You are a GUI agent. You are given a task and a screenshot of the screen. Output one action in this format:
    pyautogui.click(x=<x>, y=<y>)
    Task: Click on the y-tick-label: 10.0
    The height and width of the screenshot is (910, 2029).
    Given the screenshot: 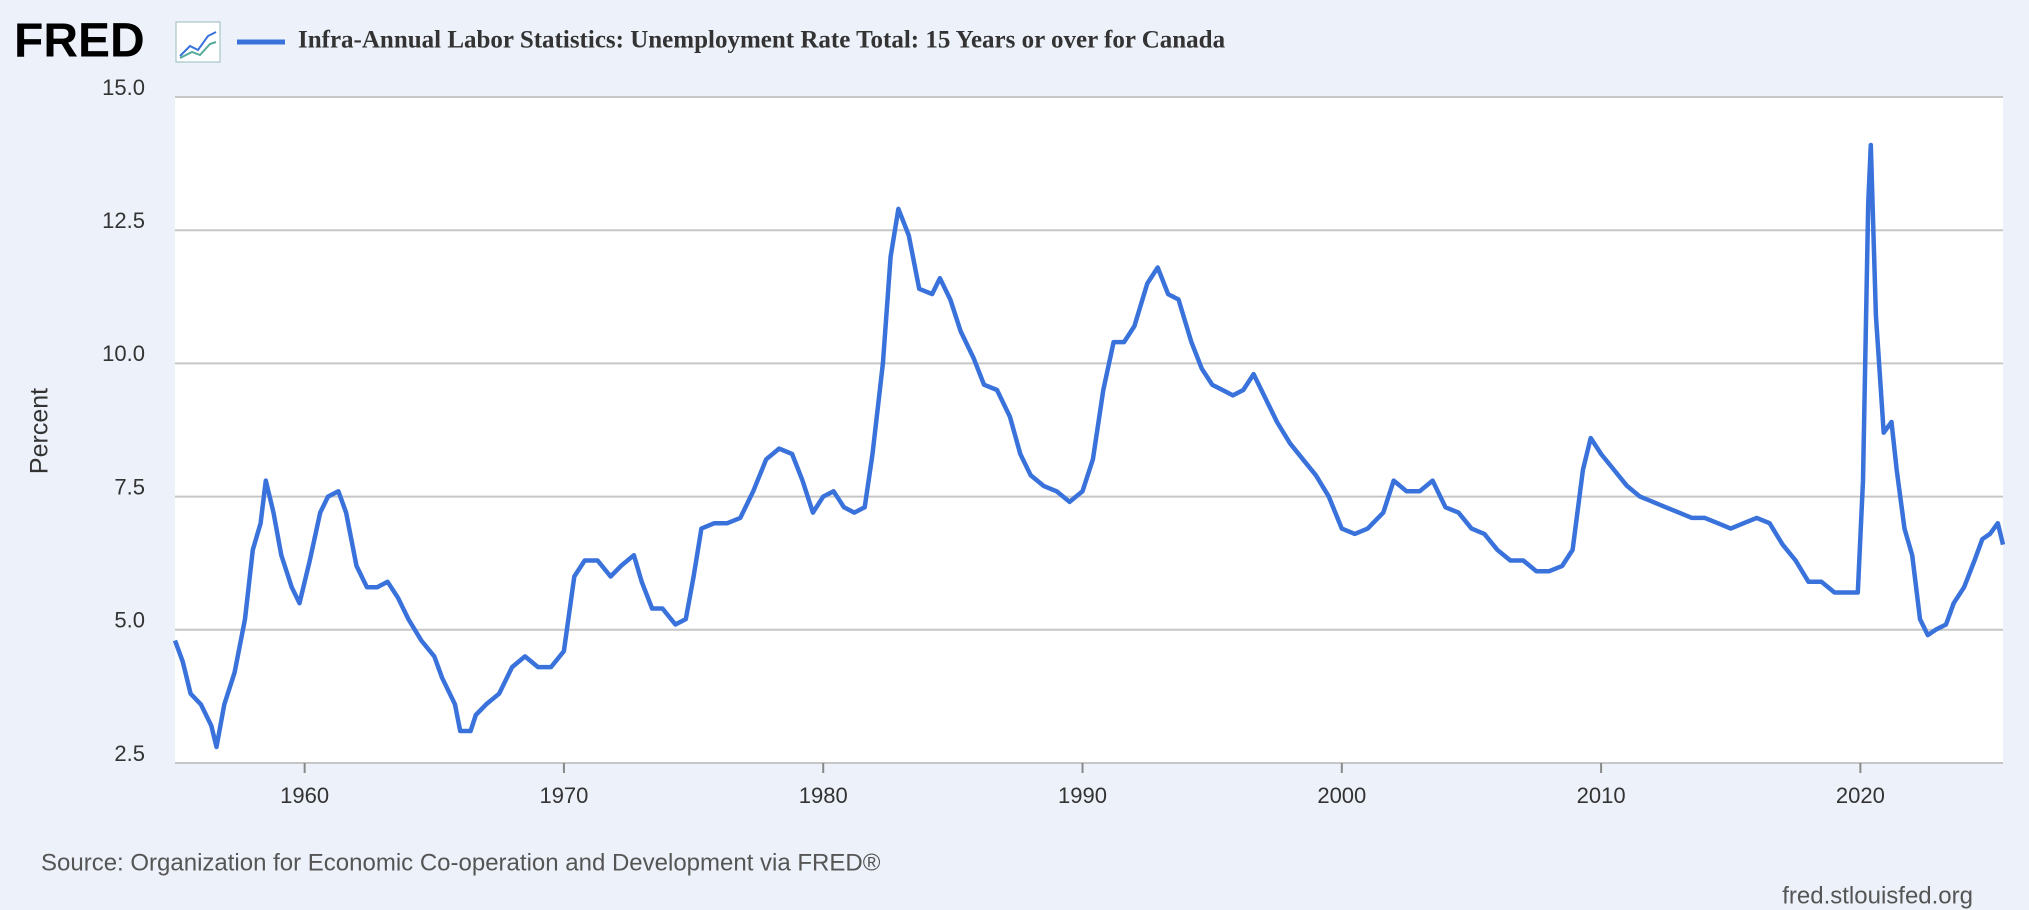 What is the action you would take?
    pyautogui.click(x=123, y=353)
    